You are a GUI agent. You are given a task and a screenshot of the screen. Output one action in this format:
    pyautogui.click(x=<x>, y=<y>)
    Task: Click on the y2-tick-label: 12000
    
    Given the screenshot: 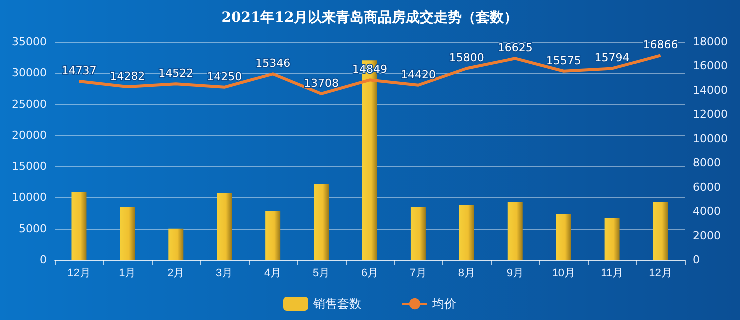 What is the action you would take?
    pyautogui.click(x=710, y=115)
    